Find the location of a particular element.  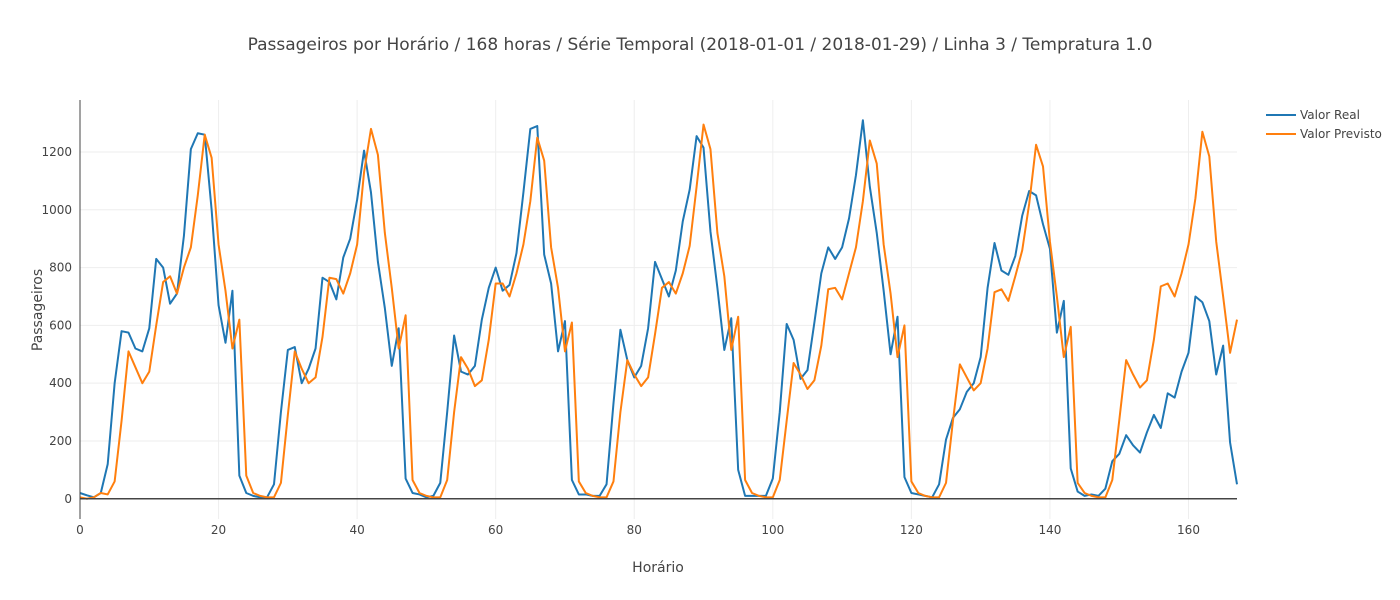

legend-item: Valor Previsto is located at coordinates (1324, 134).